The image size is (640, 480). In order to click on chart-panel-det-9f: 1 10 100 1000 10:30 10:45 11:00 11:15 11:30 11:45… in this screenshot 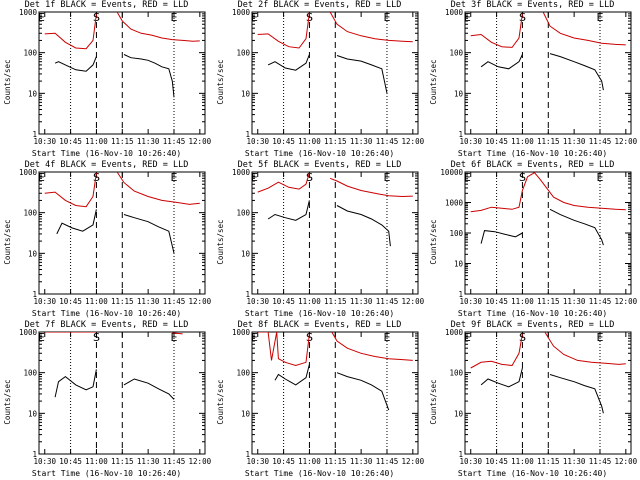, I will do `click(532, 400)`.